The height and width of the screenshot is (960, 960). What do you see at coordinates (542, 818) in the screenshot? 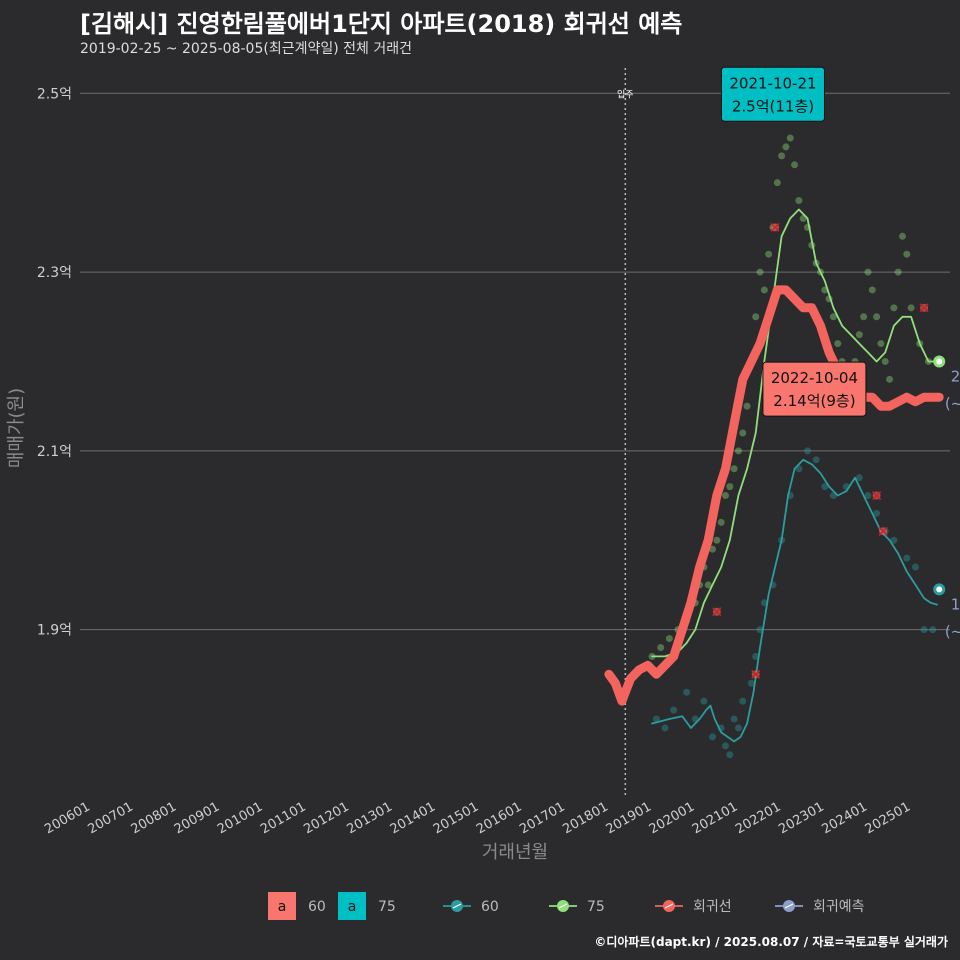
I see `x-tick-label: 201701` at bounding box center [542, 818].